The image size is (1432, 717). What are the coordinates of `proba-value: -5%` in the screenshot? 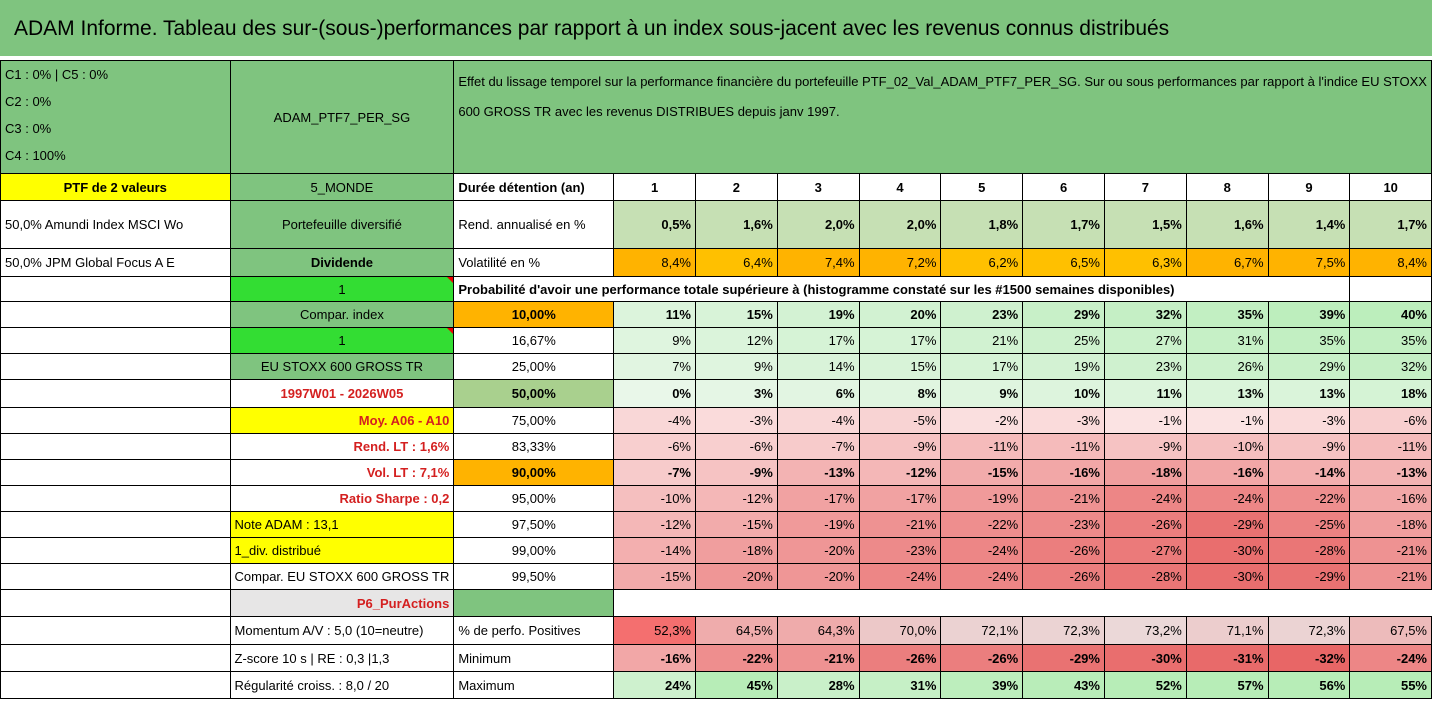 It's located at (900, 420).